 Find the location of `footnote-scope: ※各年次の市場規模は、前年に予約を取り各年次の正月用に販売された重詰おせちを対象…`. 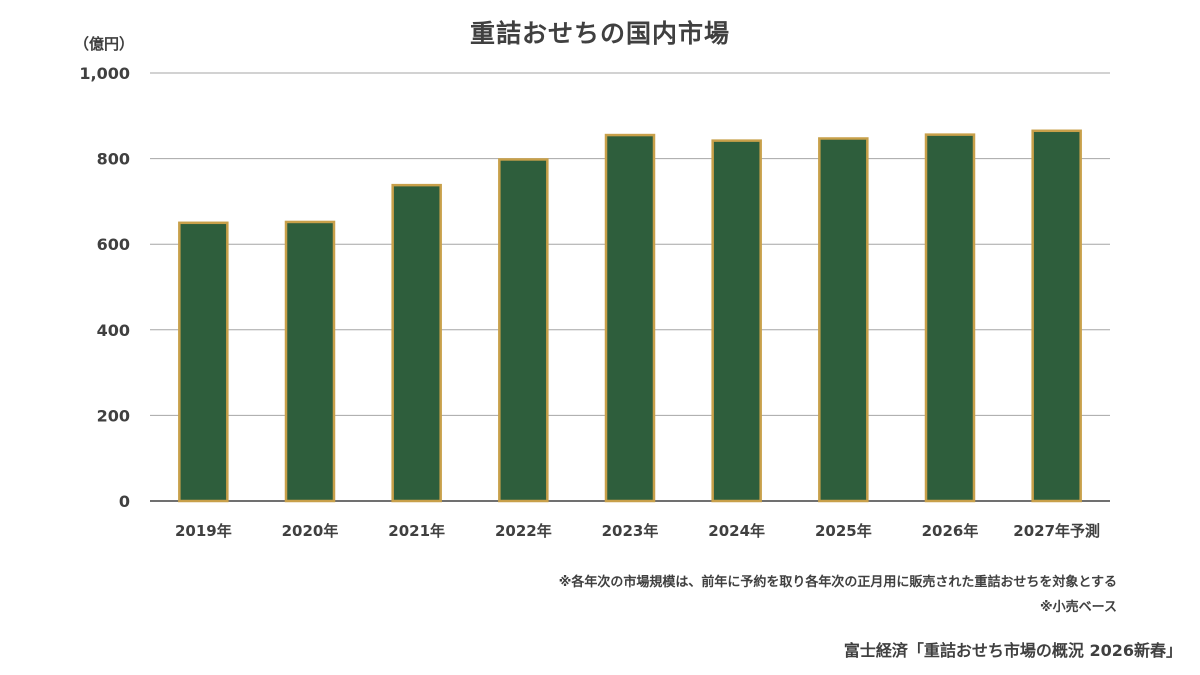

footnote-scope: ※各年次の市場規模は、前年に予約を取り各年次の正月用に販売された重詰おせちを対象… is located at coordinates (837, 582).